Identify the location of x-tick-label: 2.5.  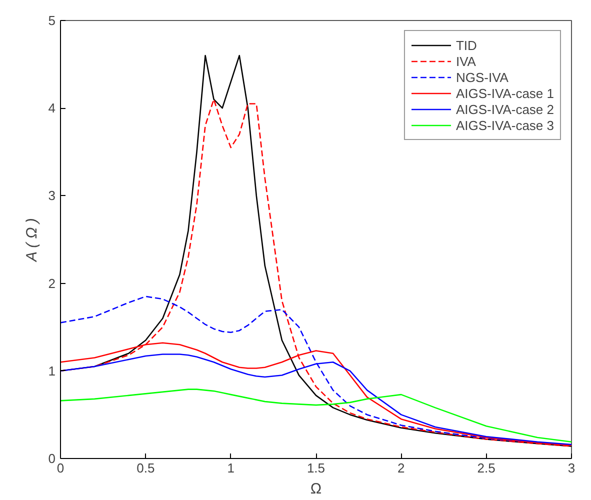
(486, 468).